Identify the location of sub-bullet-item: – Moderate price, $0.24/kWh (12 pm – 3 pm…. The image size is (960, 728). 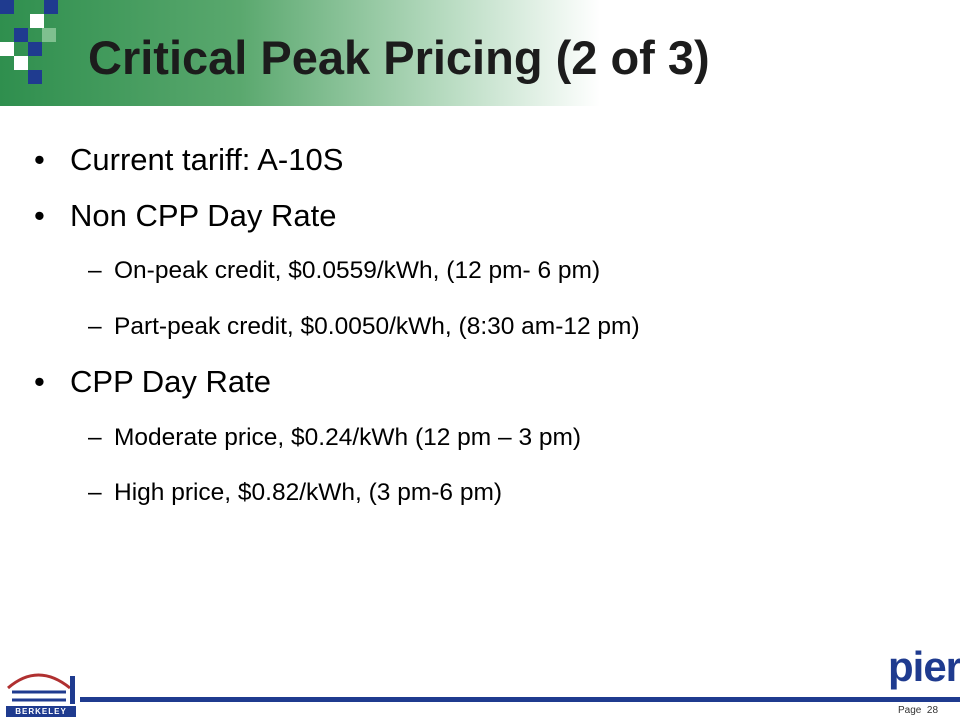
(480, 438).